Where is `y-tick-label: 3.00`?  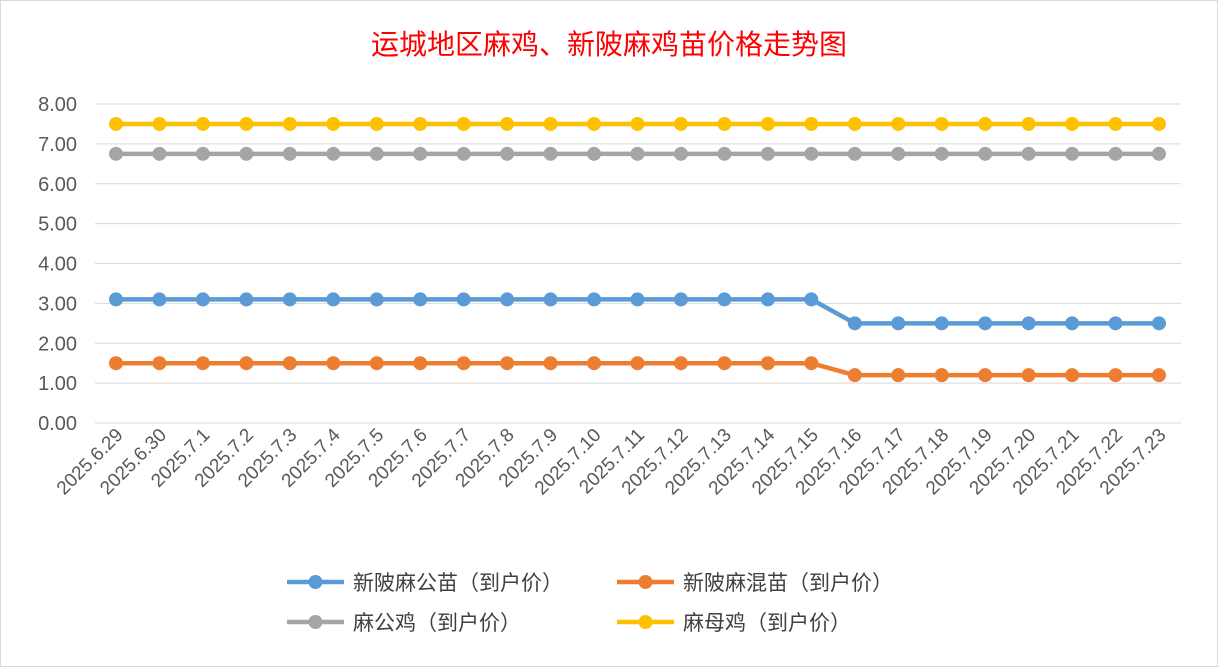 y-tick-label: 3.00 is located at coordinates (57, 304).